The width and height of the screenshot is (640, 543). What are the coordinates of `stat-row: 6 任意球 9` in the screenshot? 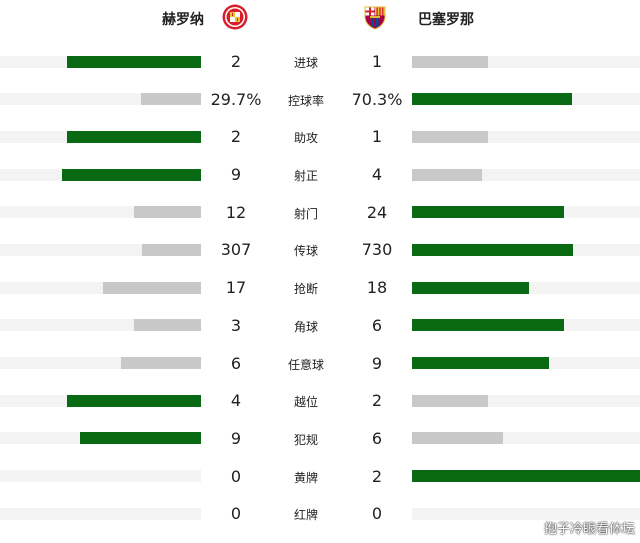 It's located at (320, 364).